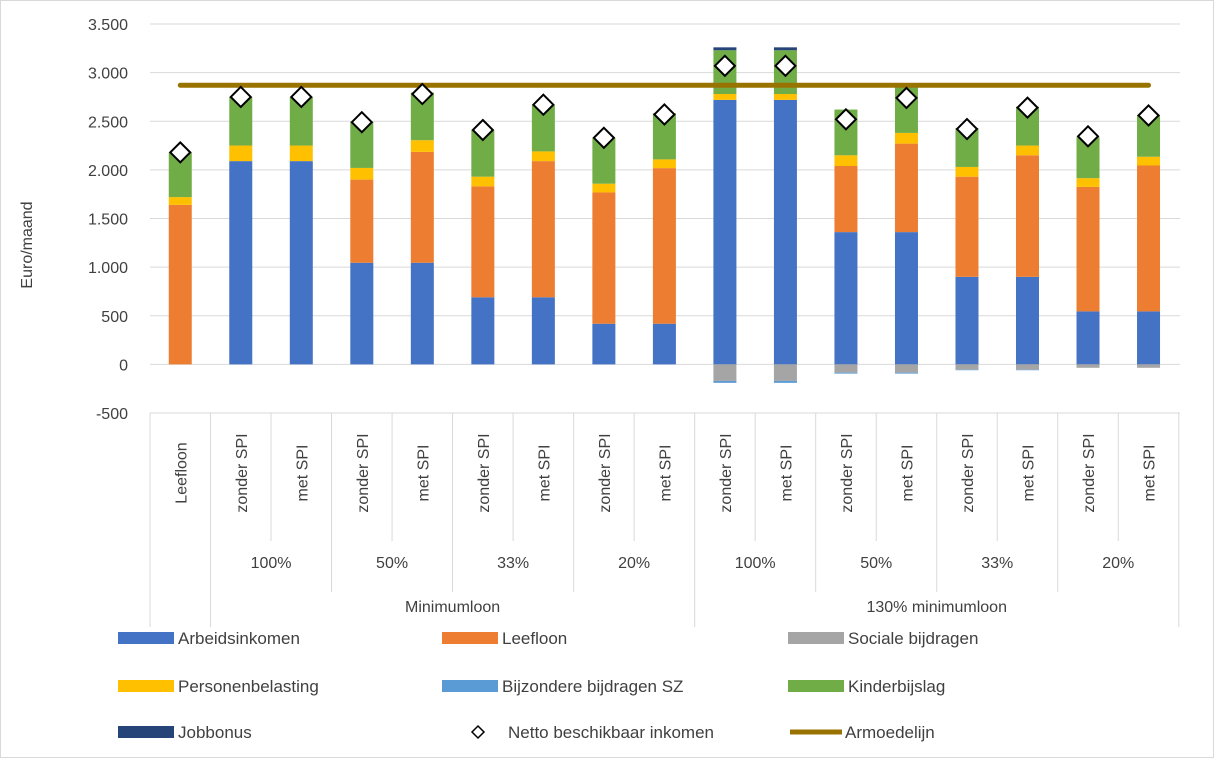 The image size is (1214, 763). Describe the element at coordinates (239, 638) in the screenshot. I see `legend-label: Arbeidsinkomen` at that location.